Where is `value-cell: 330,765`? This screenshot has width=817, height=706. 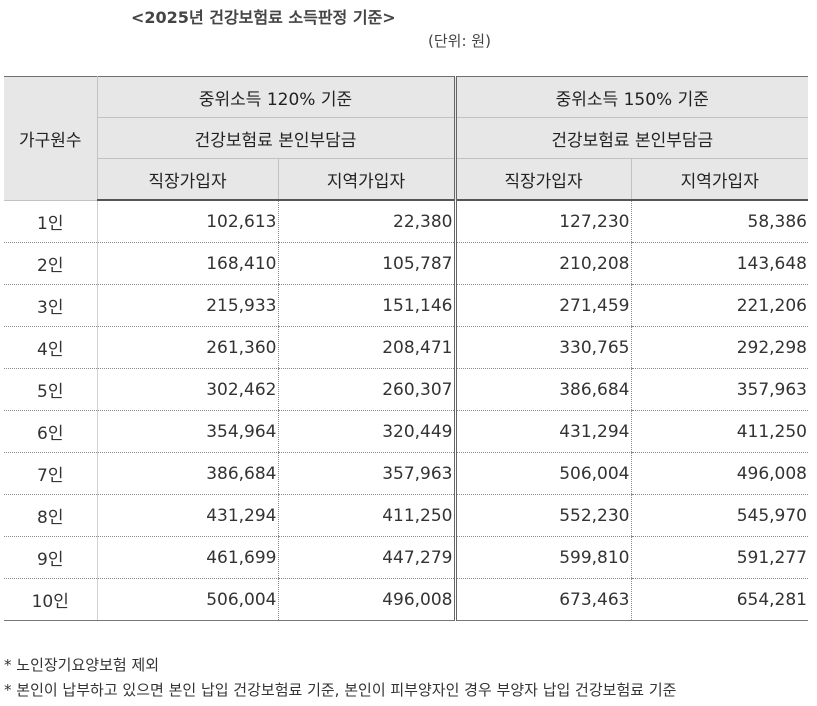
value-cell: 330,765 is located at coordinates (542, 347).